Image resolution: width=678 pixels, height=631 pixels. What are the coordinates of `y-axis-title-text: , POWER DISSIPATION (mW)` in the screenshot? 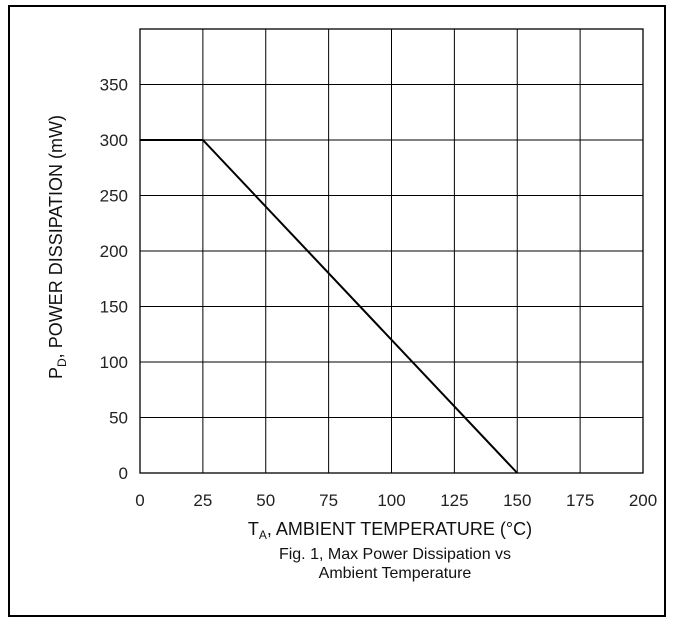 It's located at (56, 236).